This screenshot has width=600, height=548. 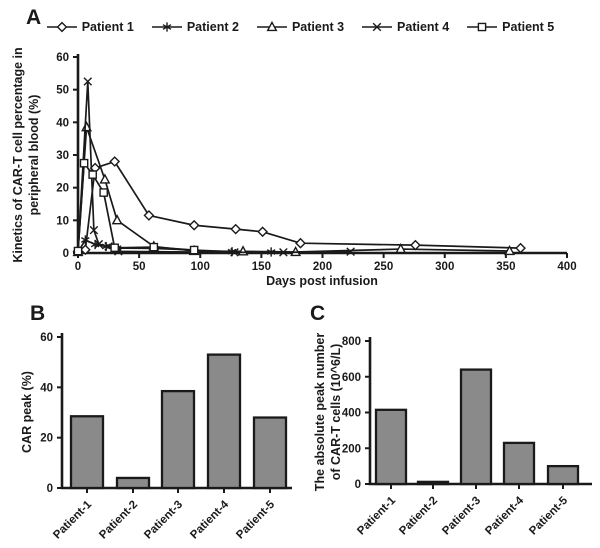 What do you see at coordinates (322, 281) in the screenshot?
I see `kinetics-xaxis-label: Days post infusion` at bounding box center [322, 281].